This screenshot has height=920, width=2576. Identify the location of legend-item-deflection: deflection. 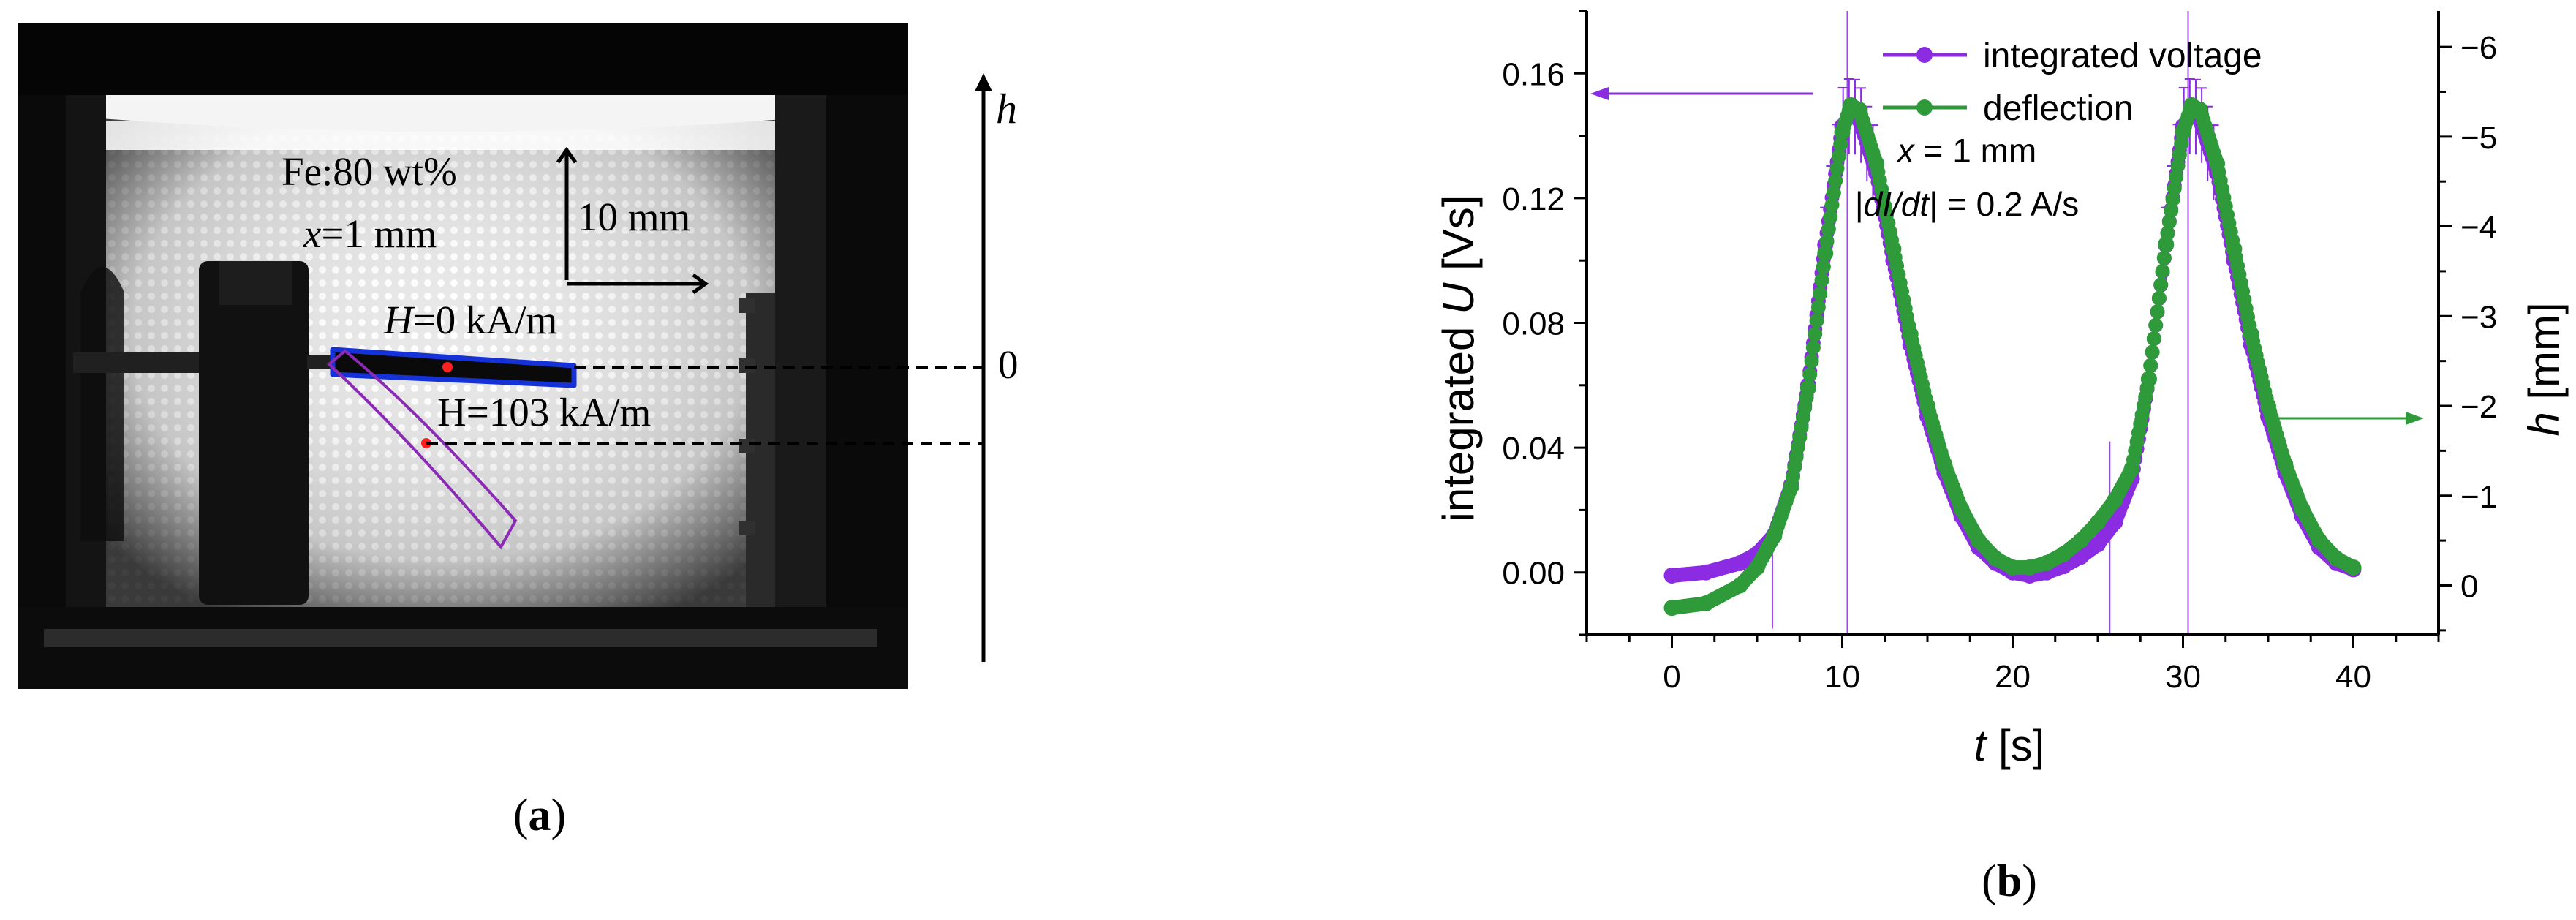
(2008, 108).